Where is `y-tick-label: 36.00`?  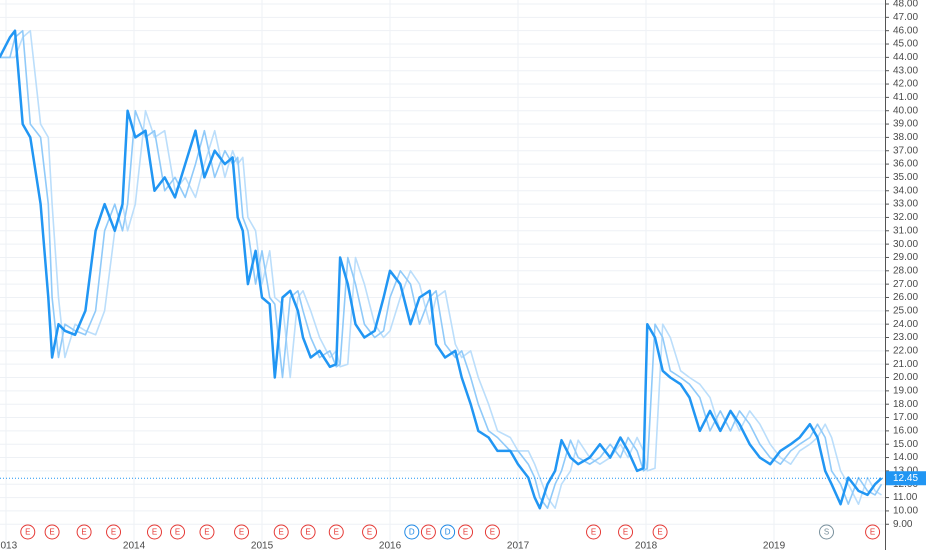
y-tick-label: 36.00 is located at coordinates (905, 164).